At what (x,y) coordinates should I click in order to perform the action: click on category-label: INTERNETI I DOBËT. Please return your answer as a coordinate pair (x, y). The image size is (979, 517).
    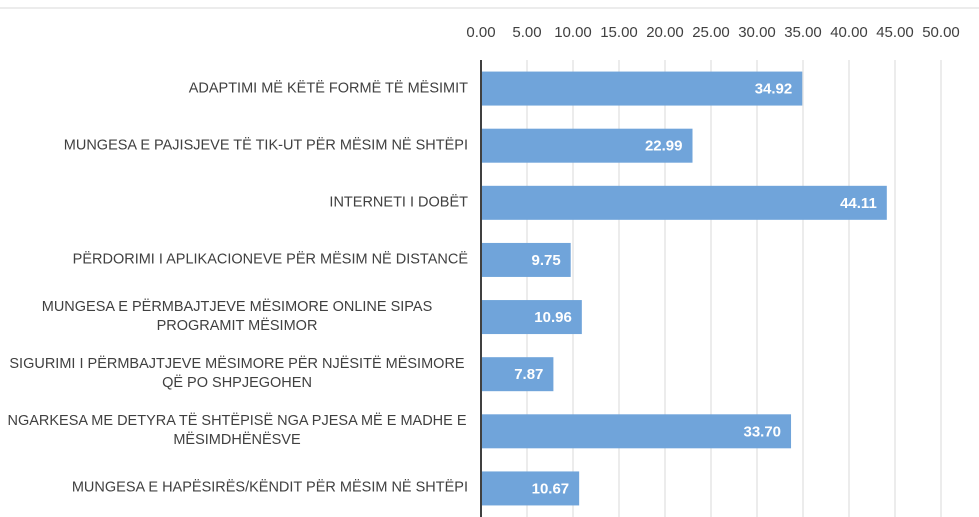
    Looking at the image, I should click on (237, 202).